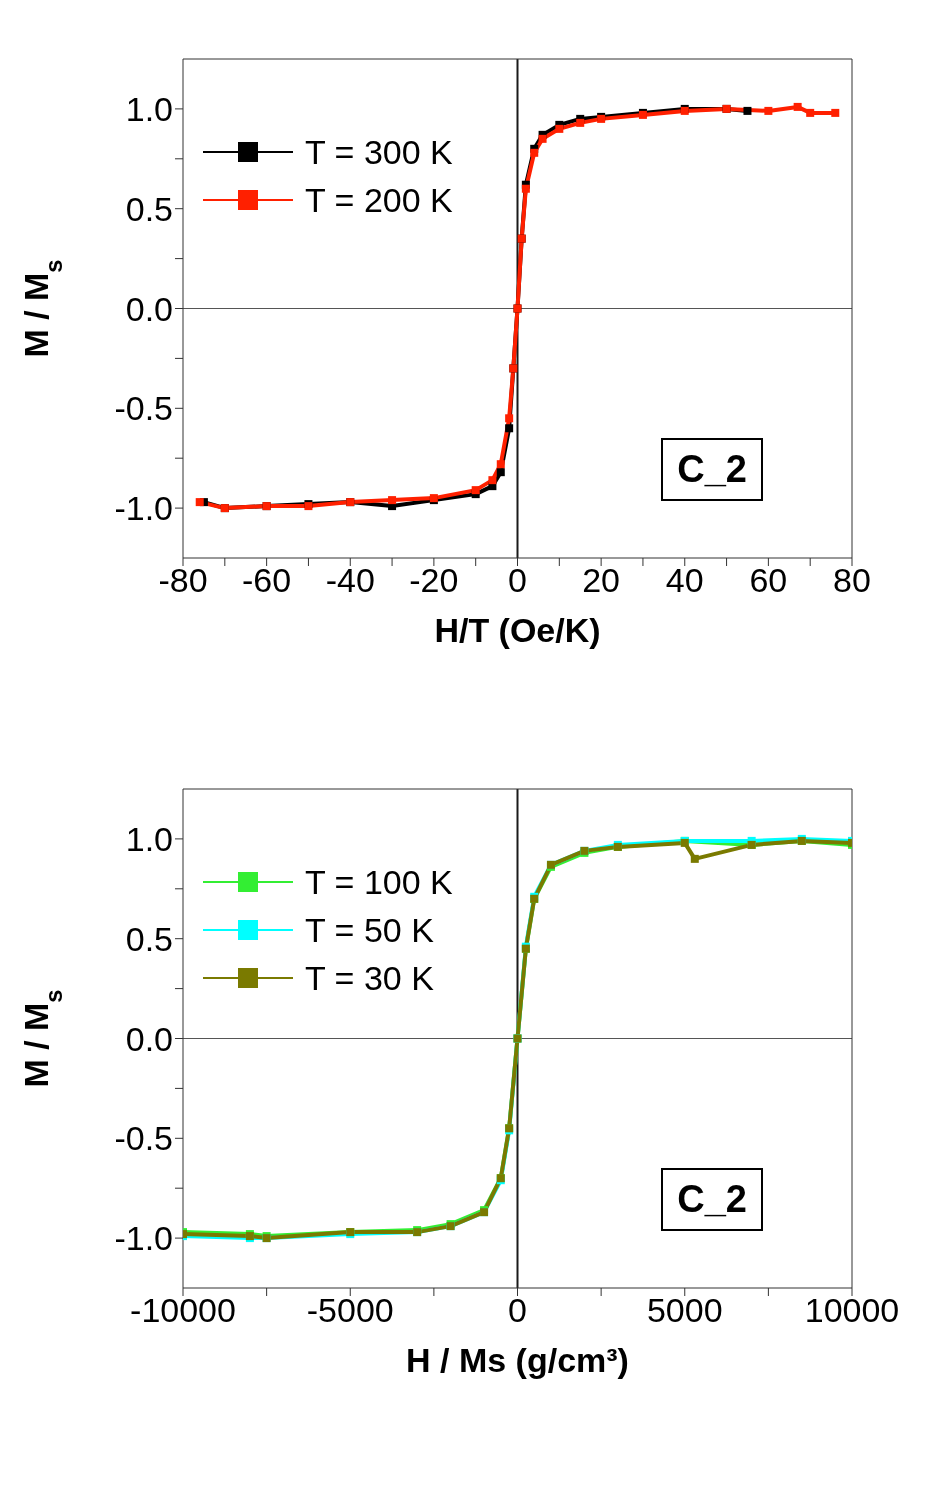  What do you see at coordinates (517, 1360) in the screenshot?
I see `x-axis-title: H / Ms (g/cm³)` at bounding box center [517, 1360].